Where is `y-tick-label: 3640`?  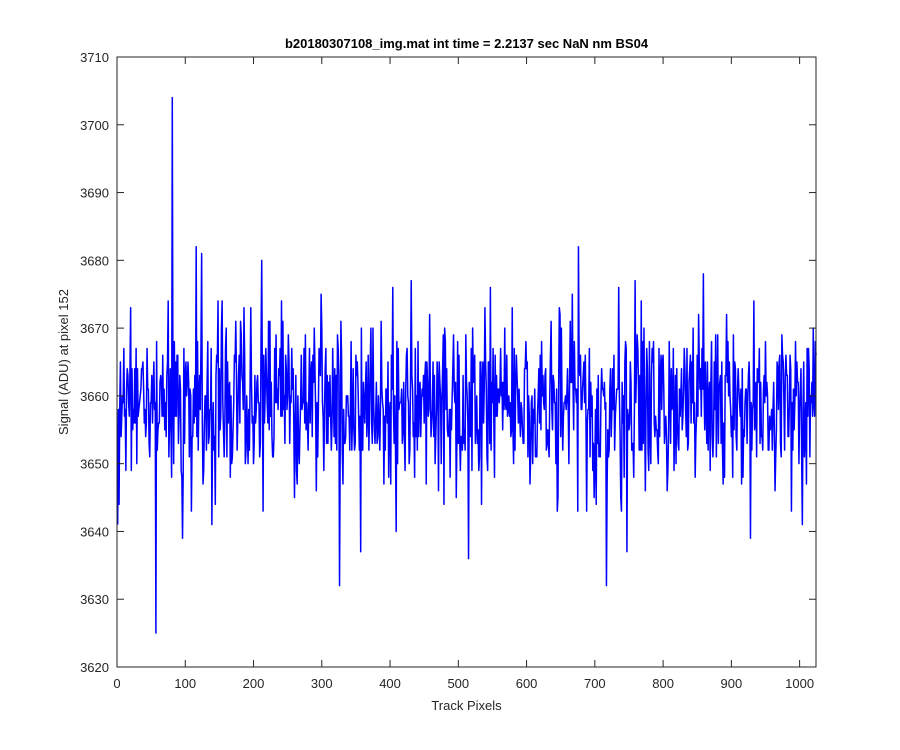 y-tick-label: 3640 is located at coordinates (94, 531).